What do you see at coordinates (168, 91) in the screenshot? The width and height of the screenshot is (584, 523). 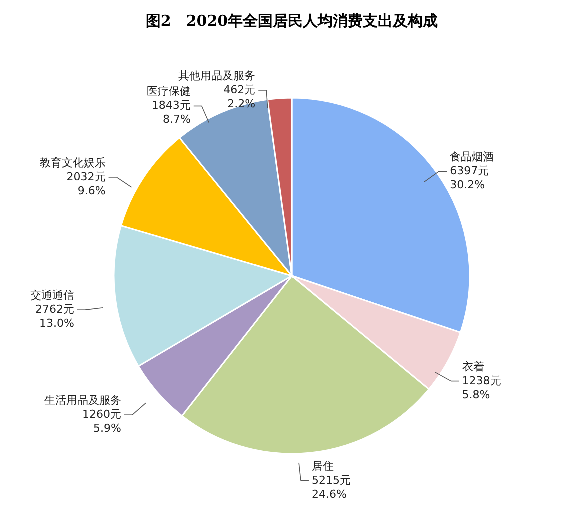 I see `slice-label: 医疗保健` at bounding box center [168, 91].